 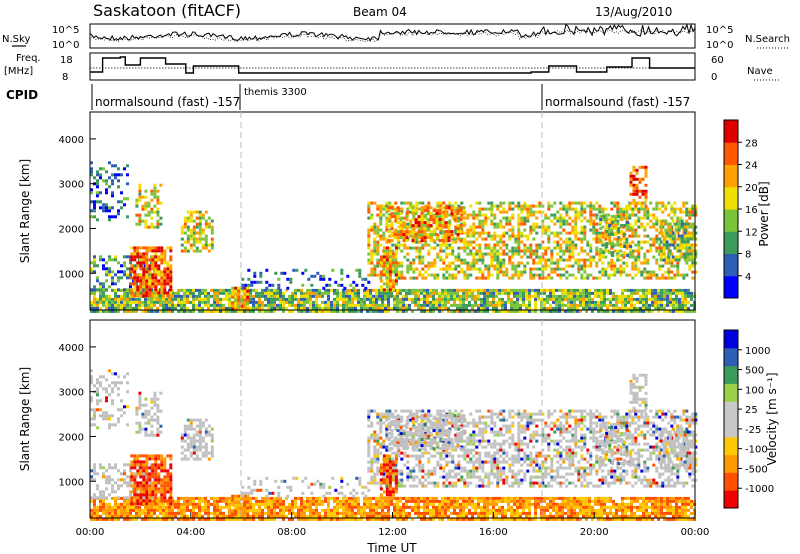 I want to click on freq-panel: Freq. [MHz] 18 8 60 0 Nave, so click(x=392, y=67).